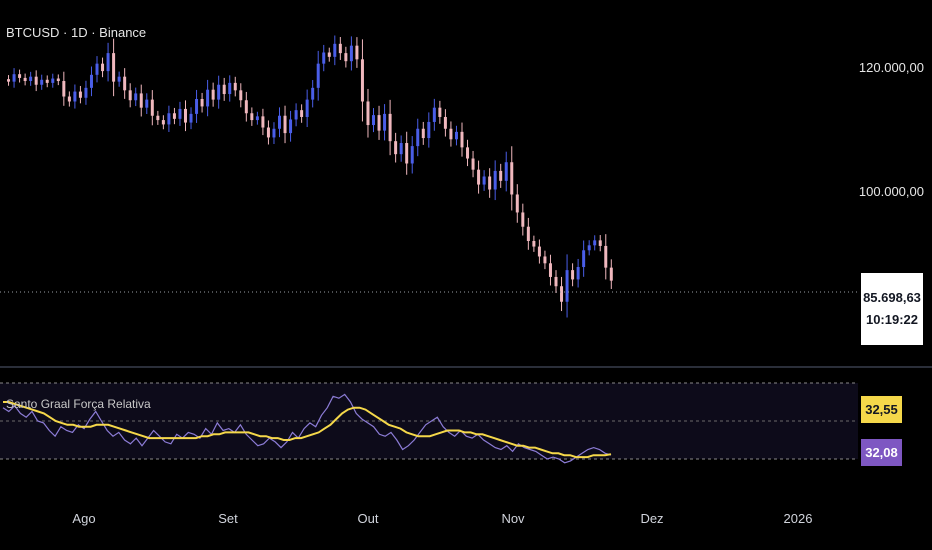 The height and width of the screenshot is (550, 932). Describe the element at coordinates (881, 409) in the screenshot. I see `indicator-signal-value: 32,55` at that location.